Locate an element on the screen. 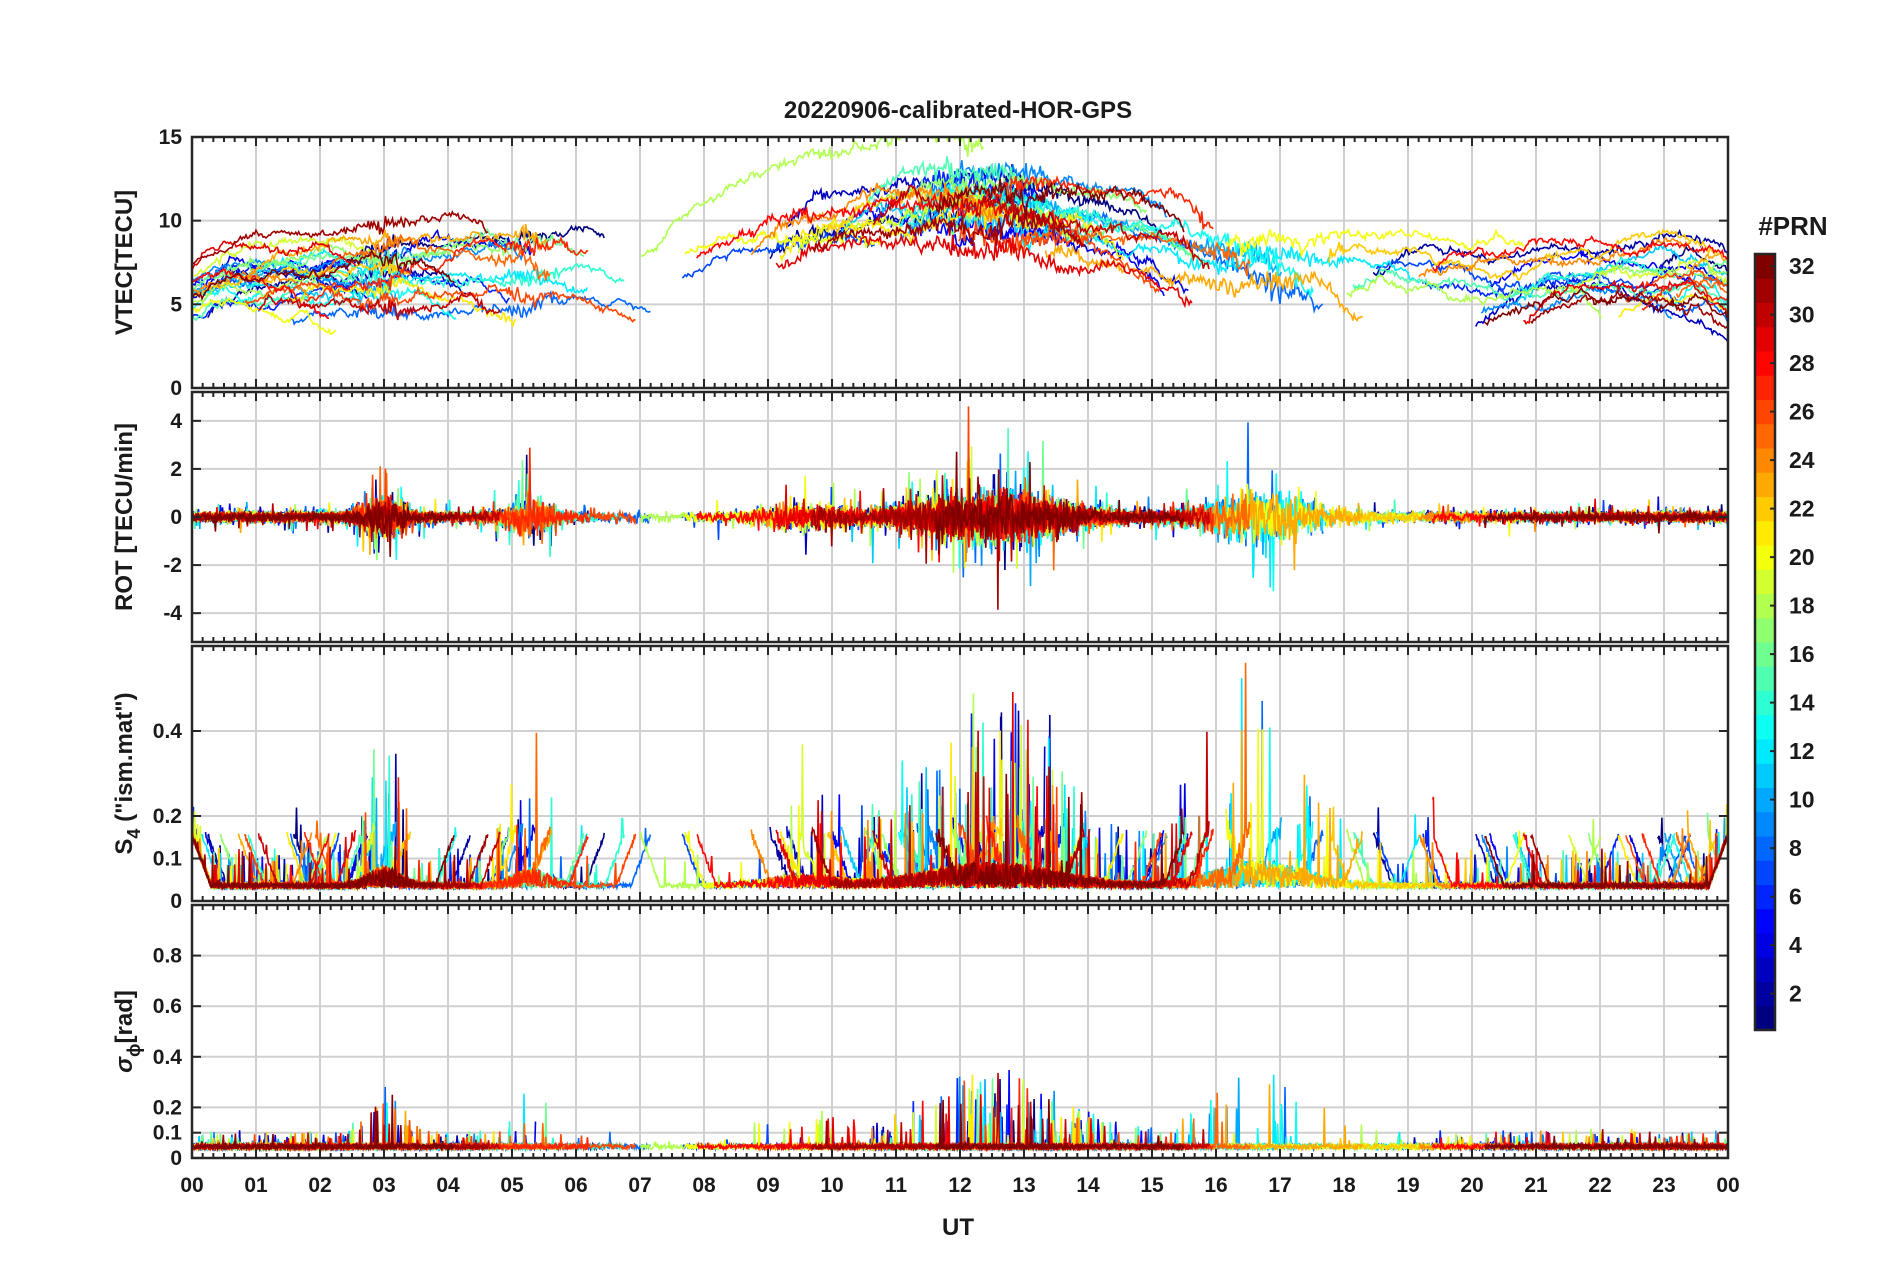  y-tick-label-rot: -2 is located at coordinates (172, 565).